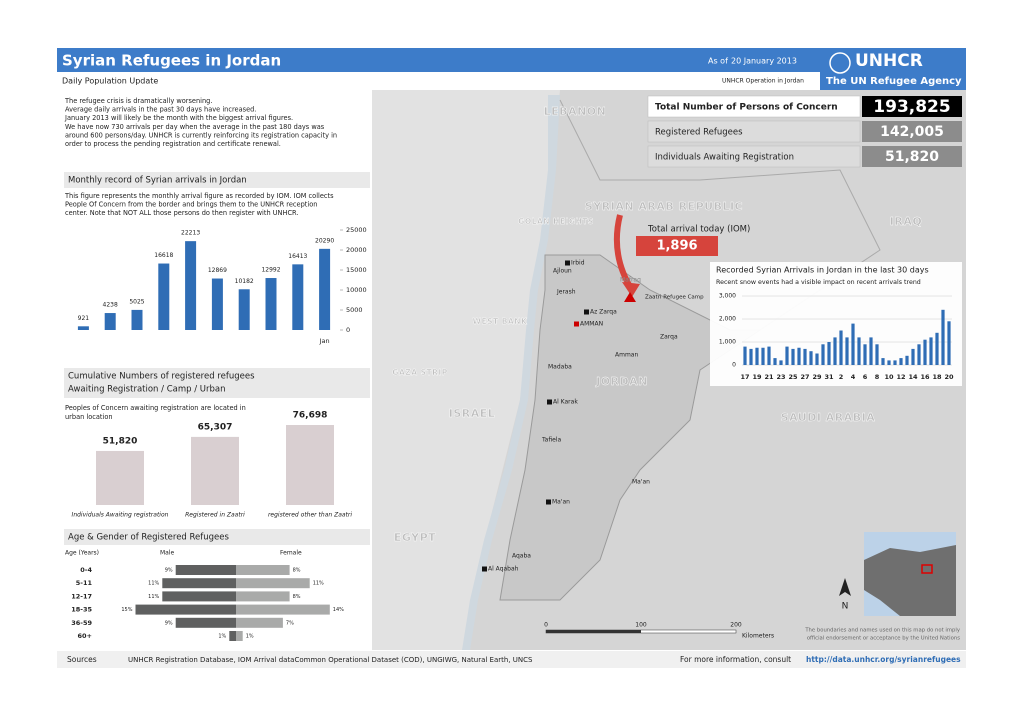 The height and width of the screenshot is (724, 1024). Describe the element at coordinates (560, 367) in the screenshot. I see `place-label: Madaba` at that location.